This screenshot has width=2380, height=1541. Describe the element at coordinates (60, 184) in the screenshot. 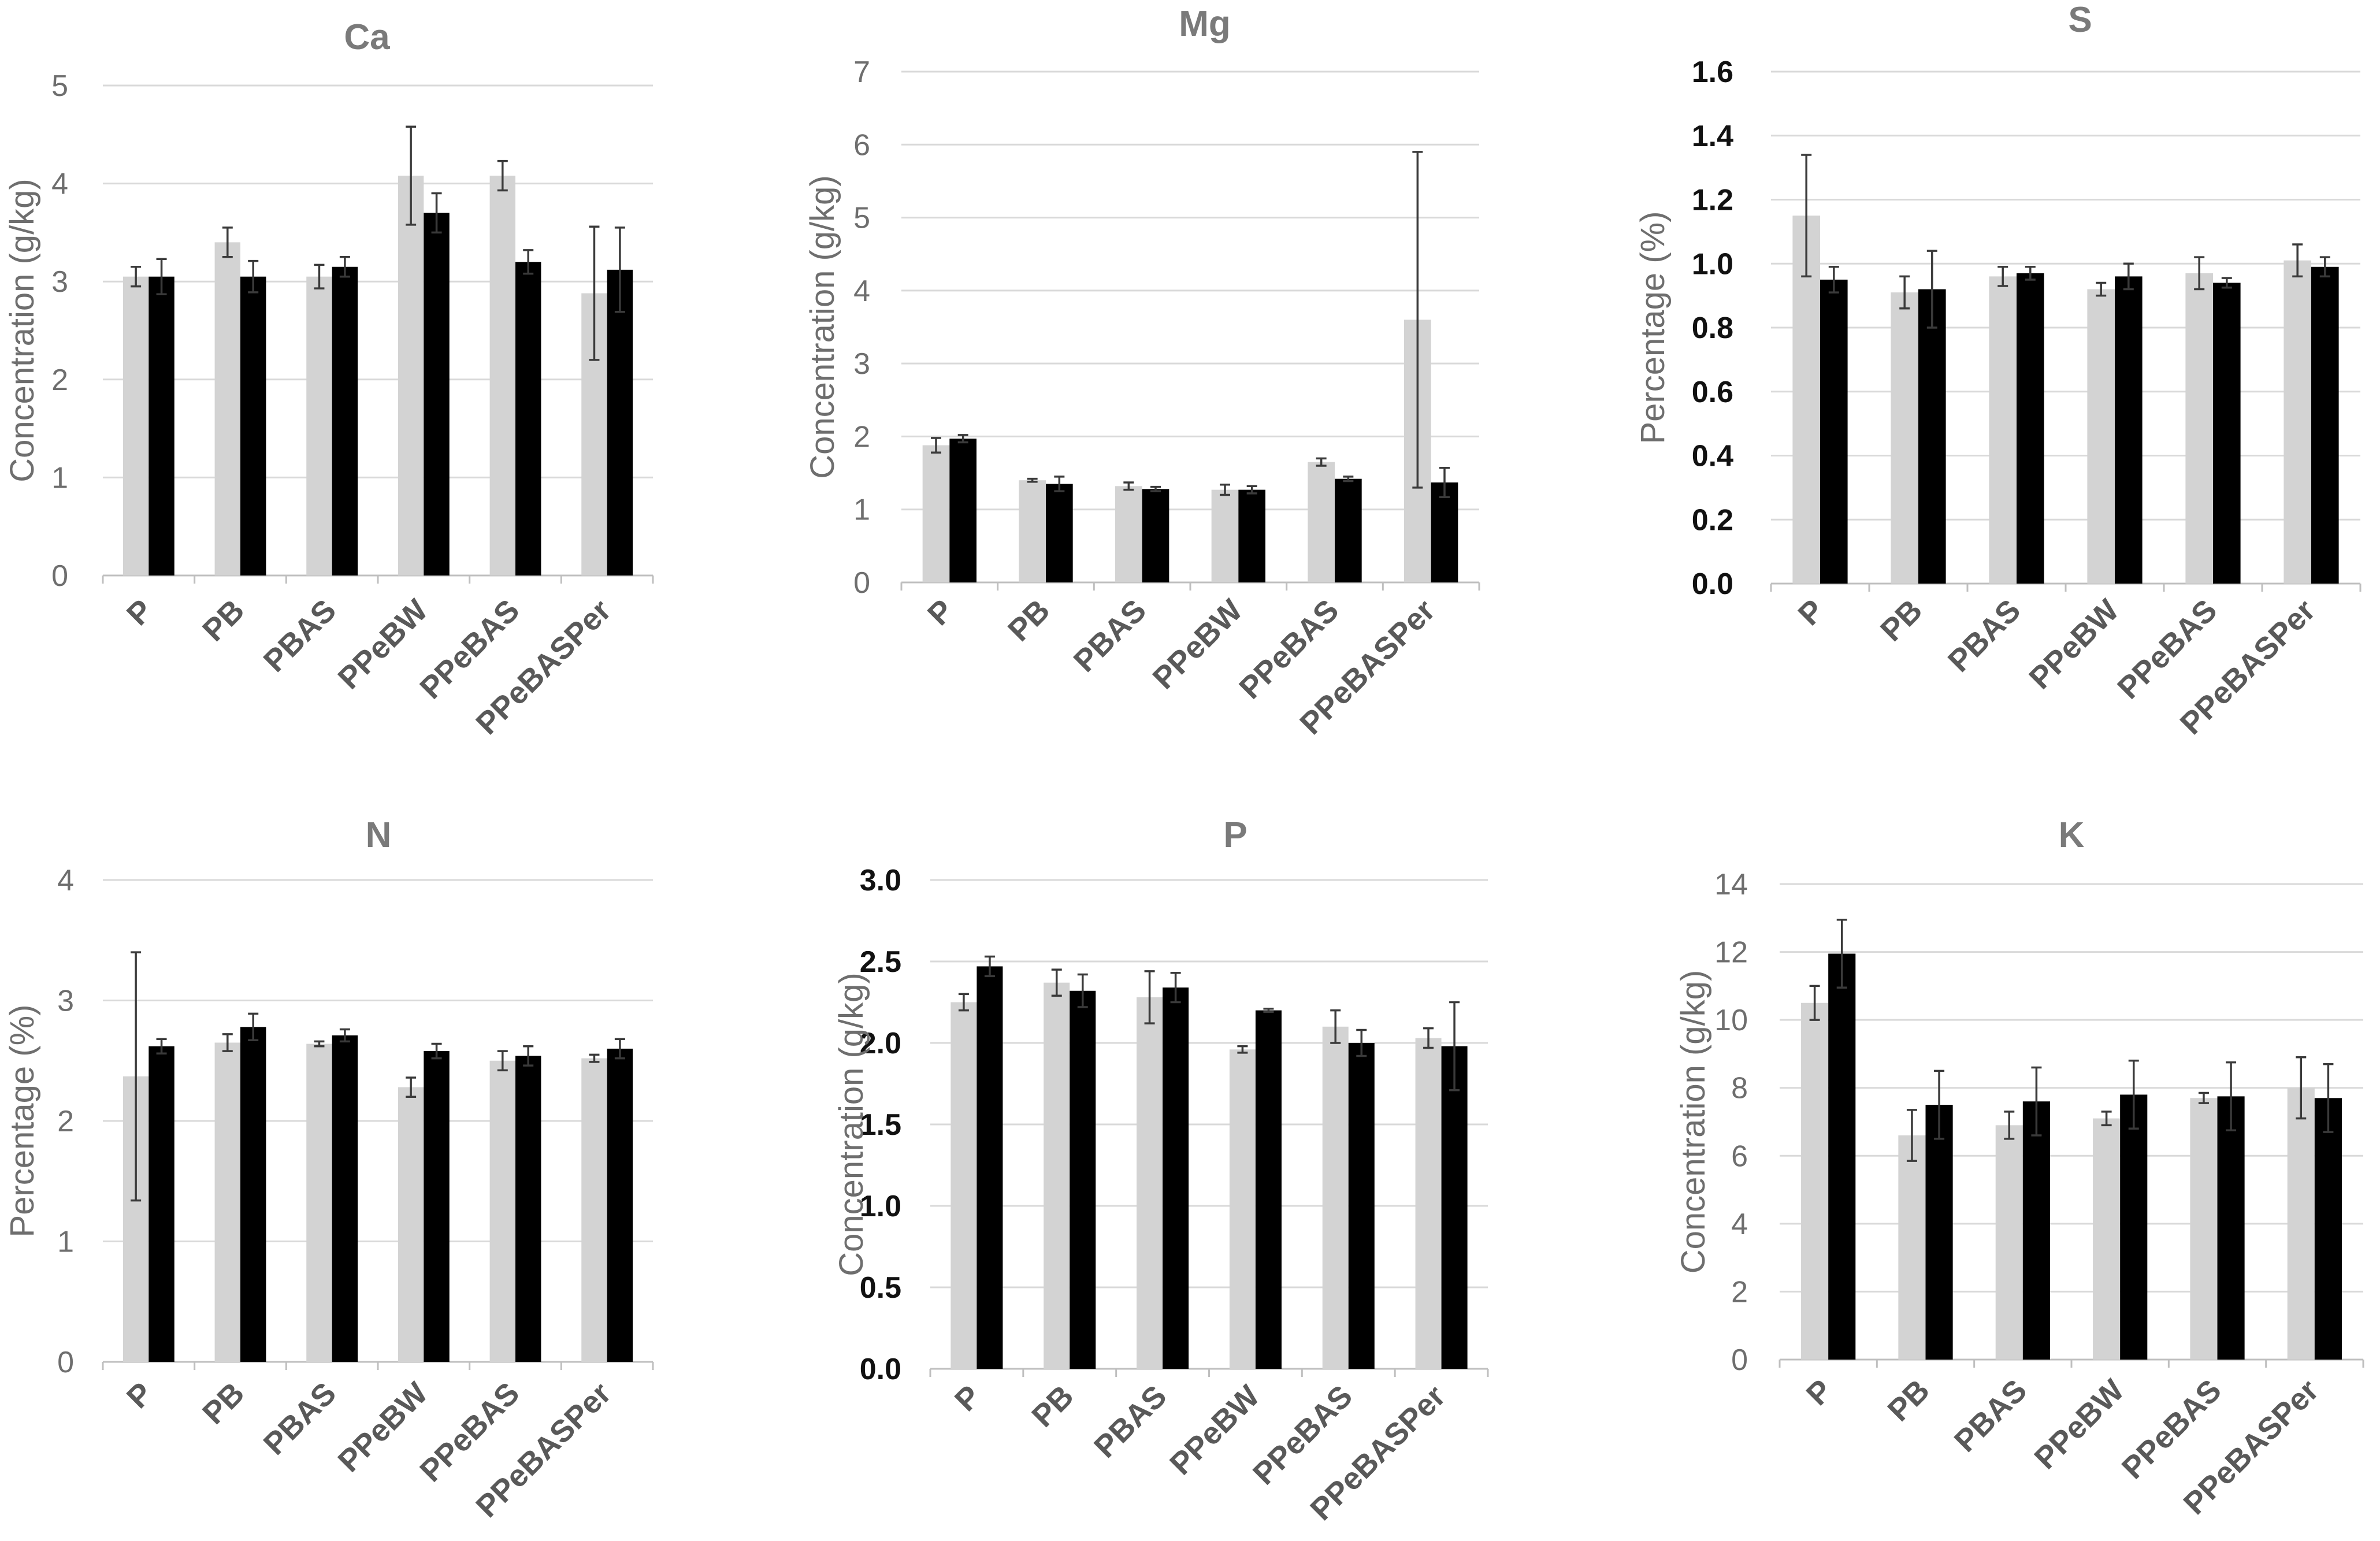

I see `y-tick-label: 4` at that location.